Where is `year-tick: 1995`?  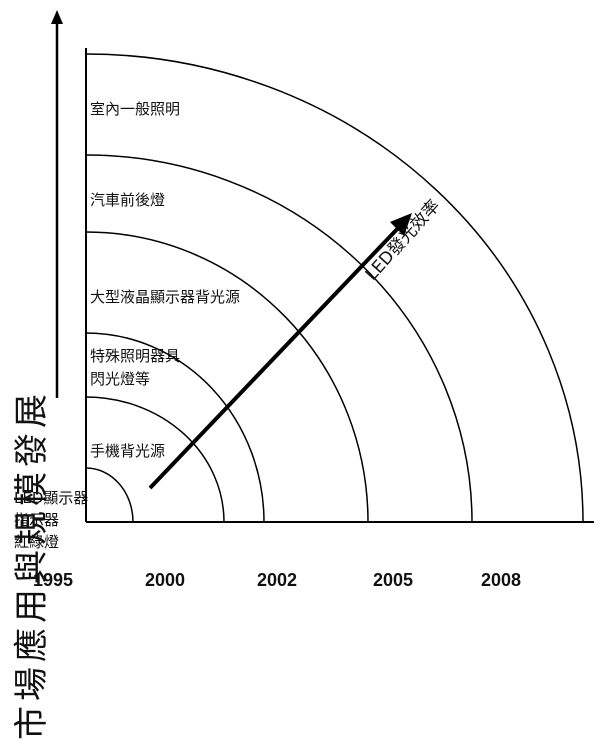 year-tick: 1995 is located at coordinates (53, 580).